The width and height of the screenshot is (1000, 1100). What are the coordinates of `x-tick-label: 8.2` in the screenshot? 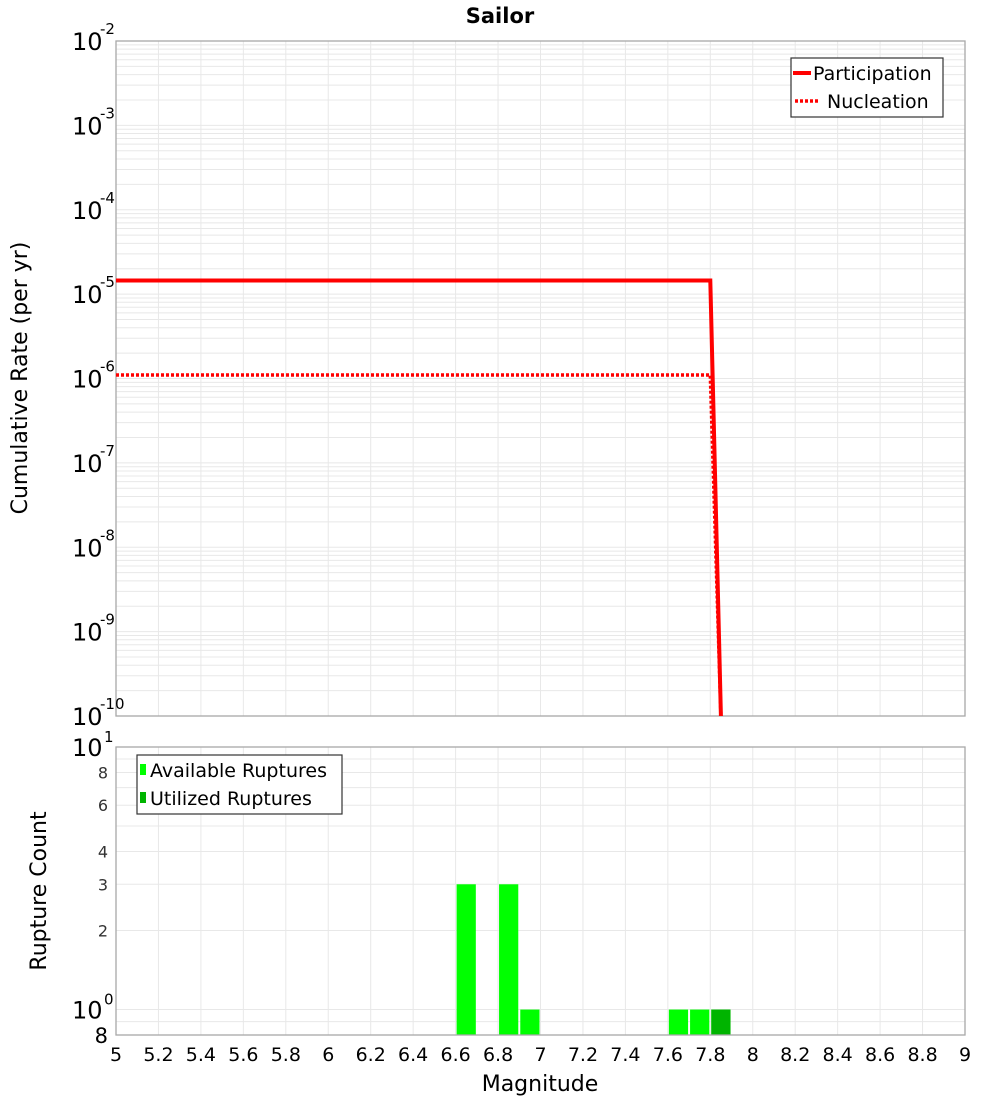 It's located at (795, 1055).